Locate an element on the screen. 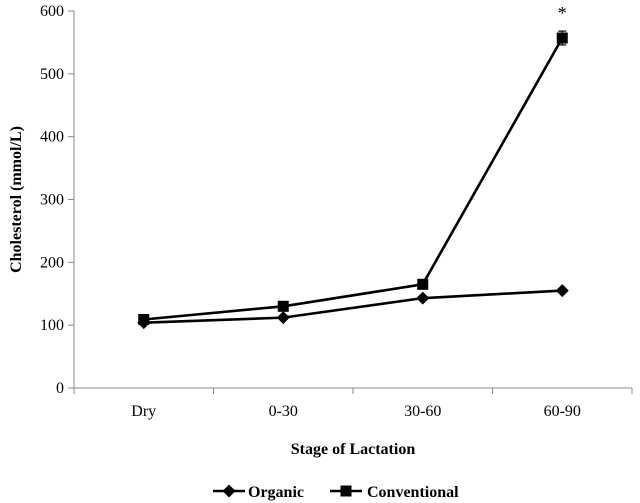 The width and height of the screenshot is (640, 503). x-axis: Dry 0-30 30-60 60-90 is located at coordinates (353, 403).